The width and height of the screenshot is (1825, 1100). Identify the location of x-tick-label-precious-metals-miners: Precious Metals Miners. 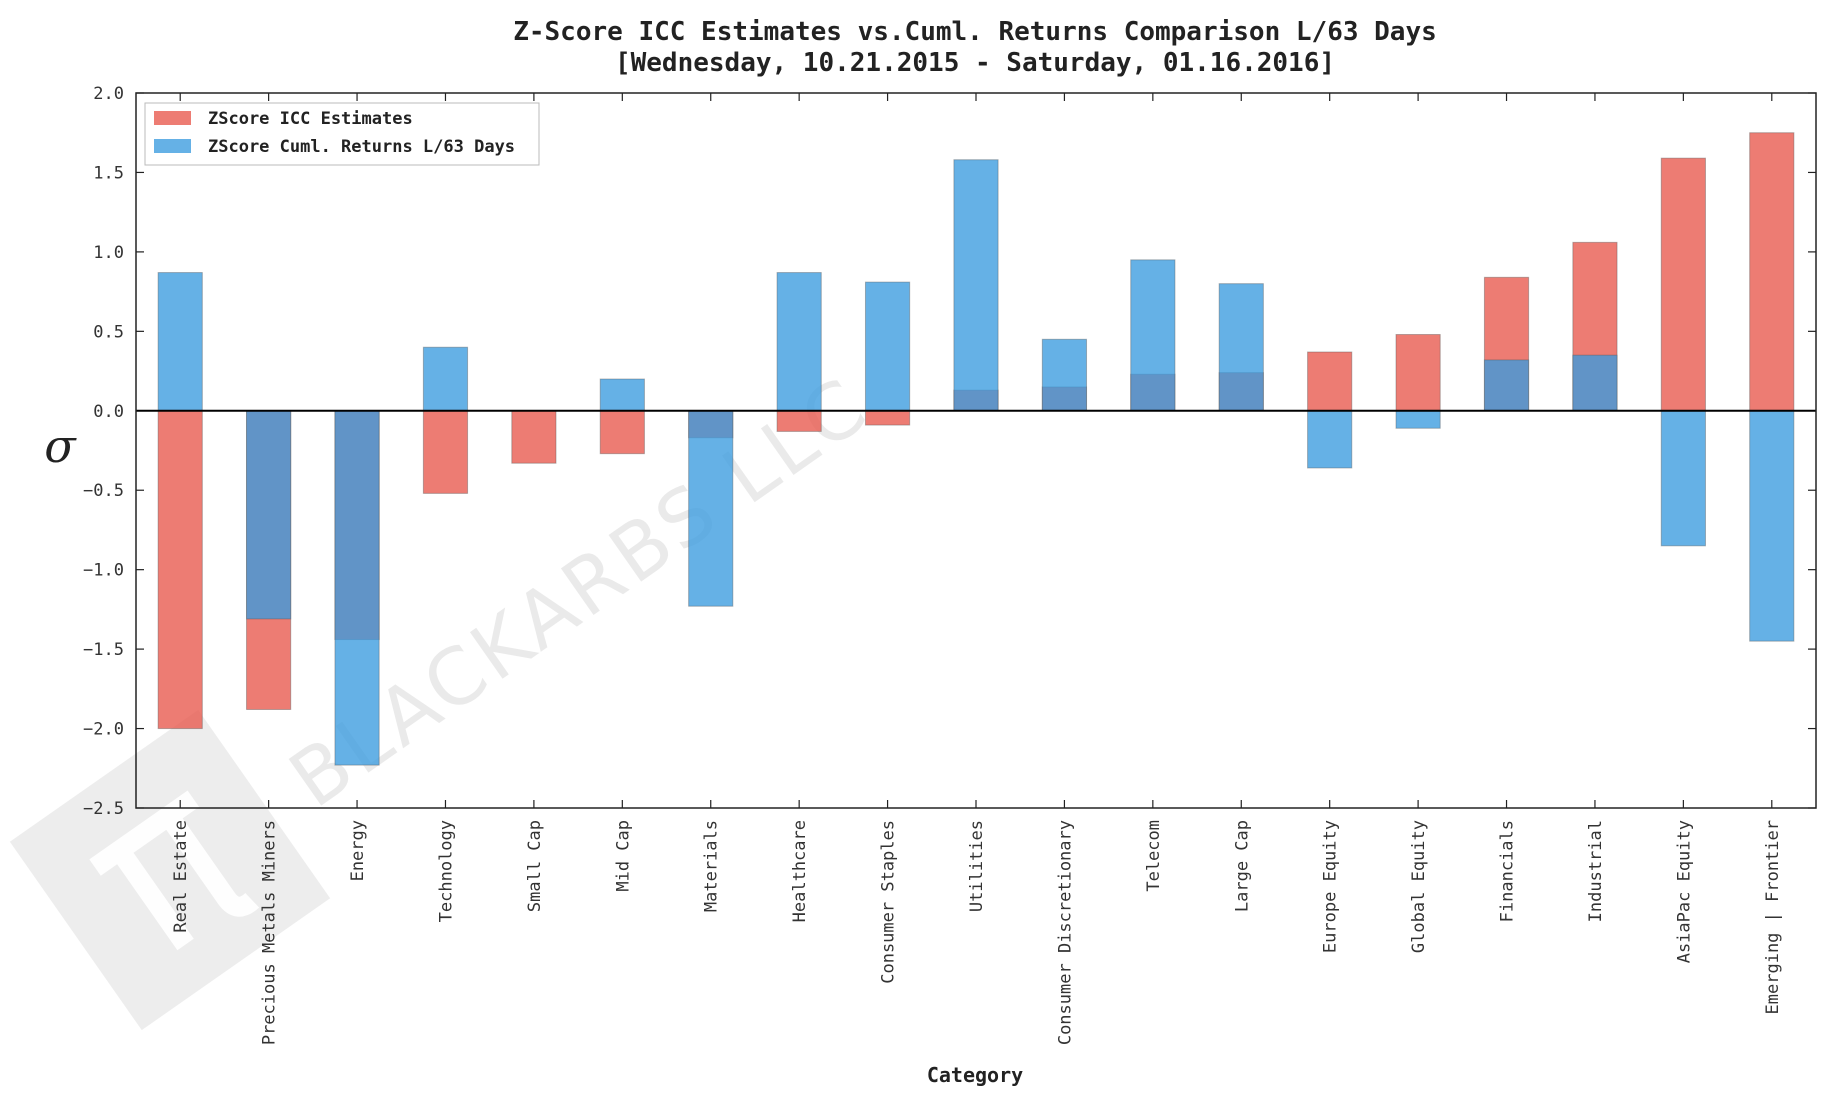
(270, 932).